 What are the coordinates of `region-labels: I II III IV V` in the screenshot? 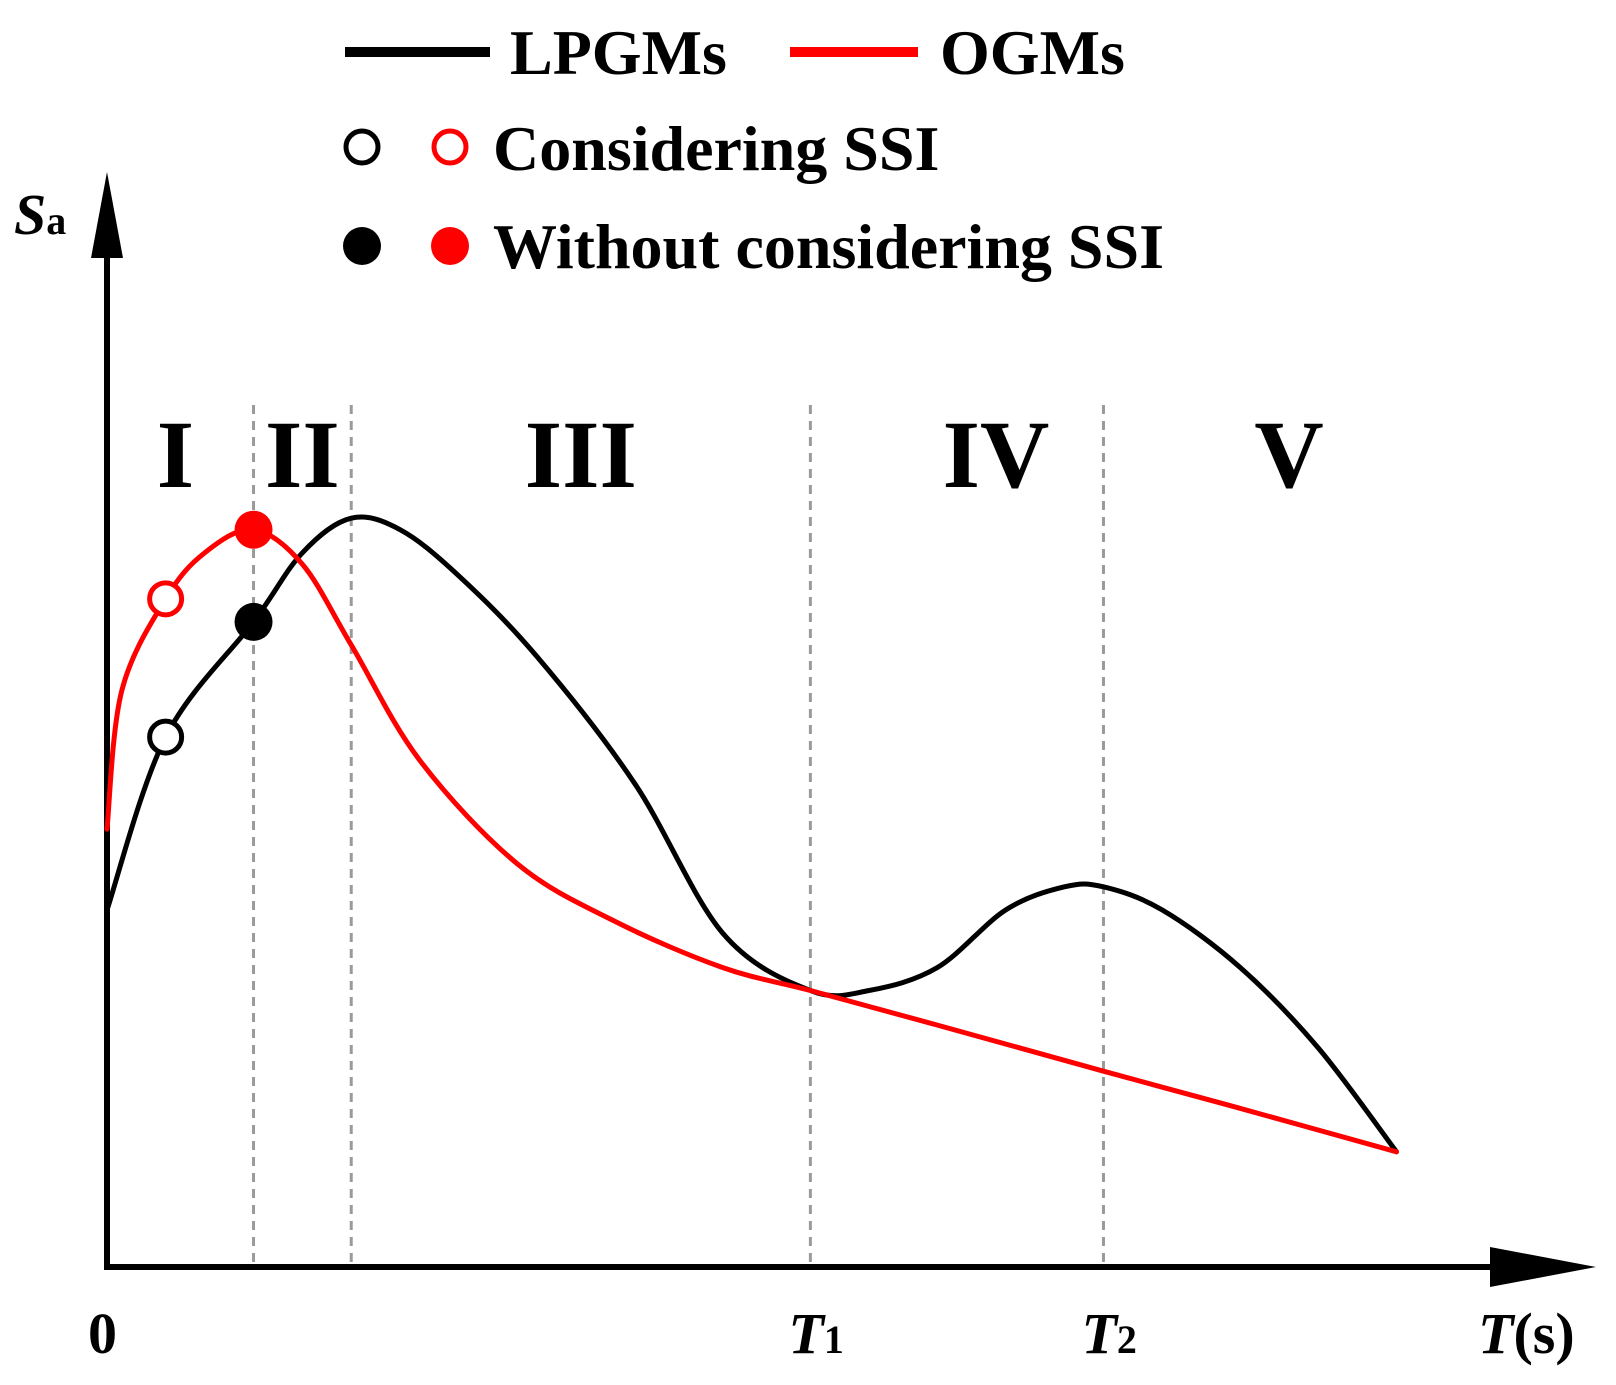 It's located at (740, 454).